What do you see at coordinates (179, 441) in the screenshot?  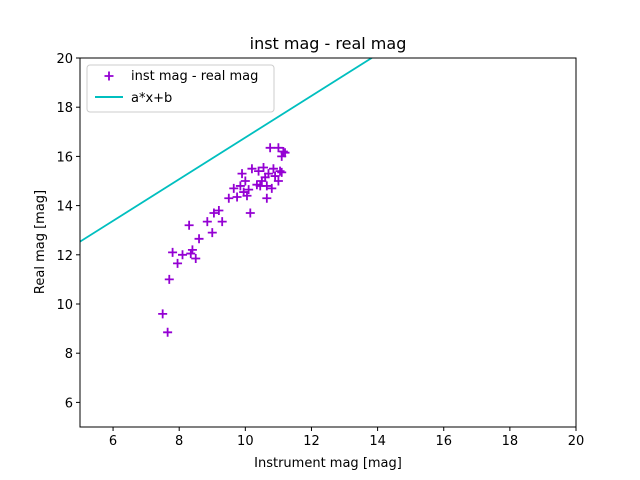 I see `x-tick-label: 8` at bounding box center [179, 441].